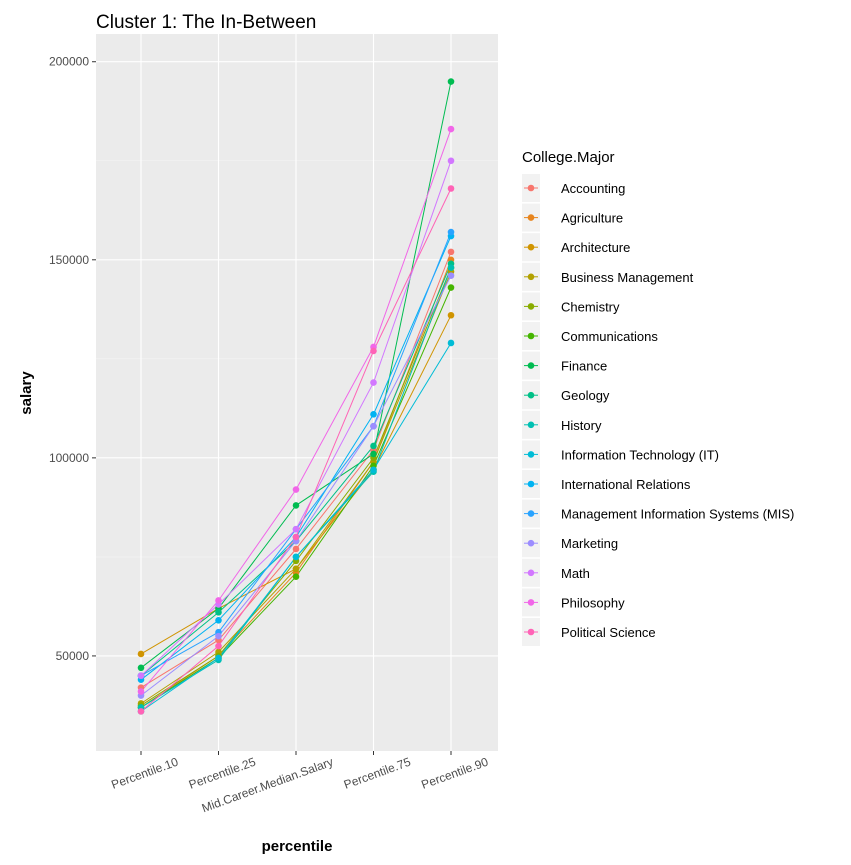  Describe the element at coordinates (589, 543) in the screenshot. I see `legend-label: Marketing` at that location.